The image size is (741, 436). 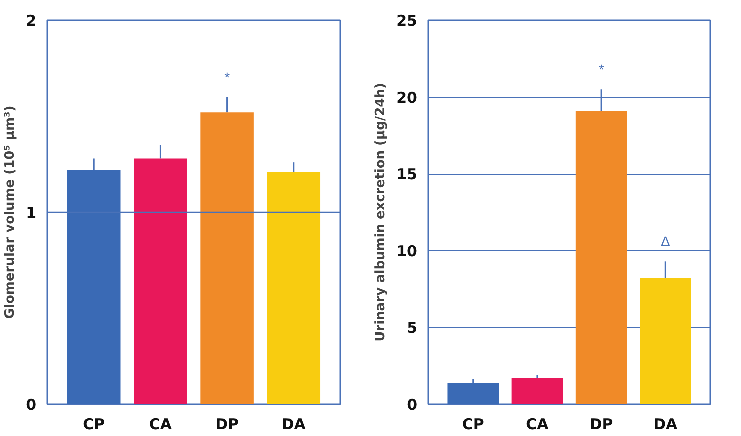 What do you see at coordinates (407, 21) in the screenshot?
I see `y-tick-label: 25` at bounding box center [407, 21].